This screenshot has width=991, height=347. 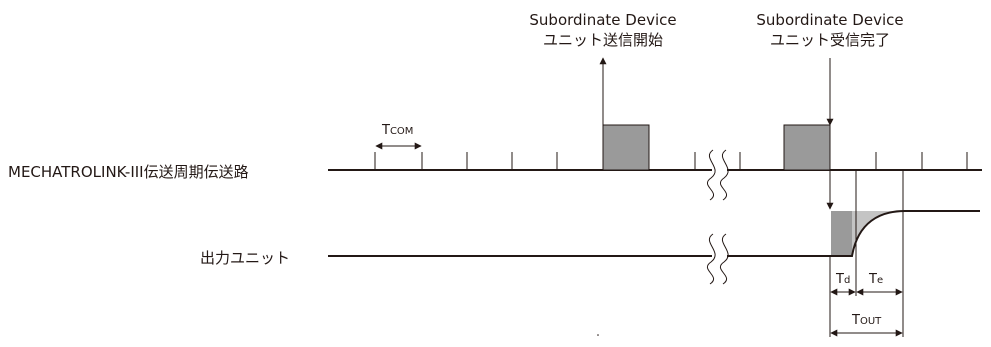 What do you see at coordinates (603, 40) in the screenshot?
I see `send-start-line2: ユニット送信開始` at bounding box center [603, 40].